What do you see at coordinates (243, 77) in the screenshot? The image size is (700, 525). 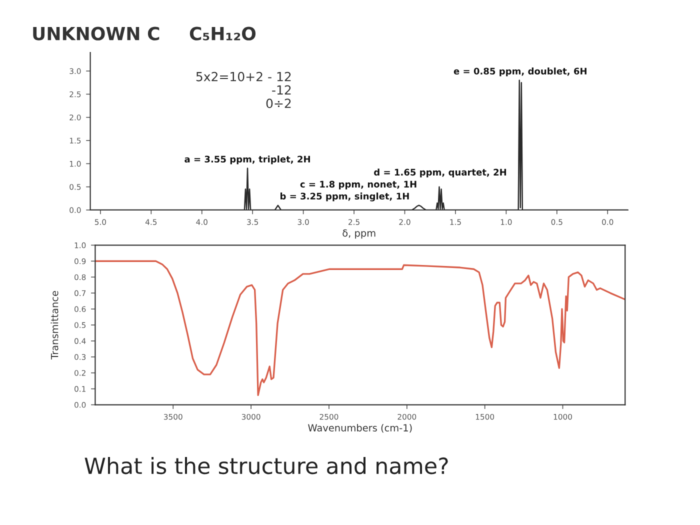 I see `annotation: 5x2=10+2 - 12` at bounding box center [243, 77].